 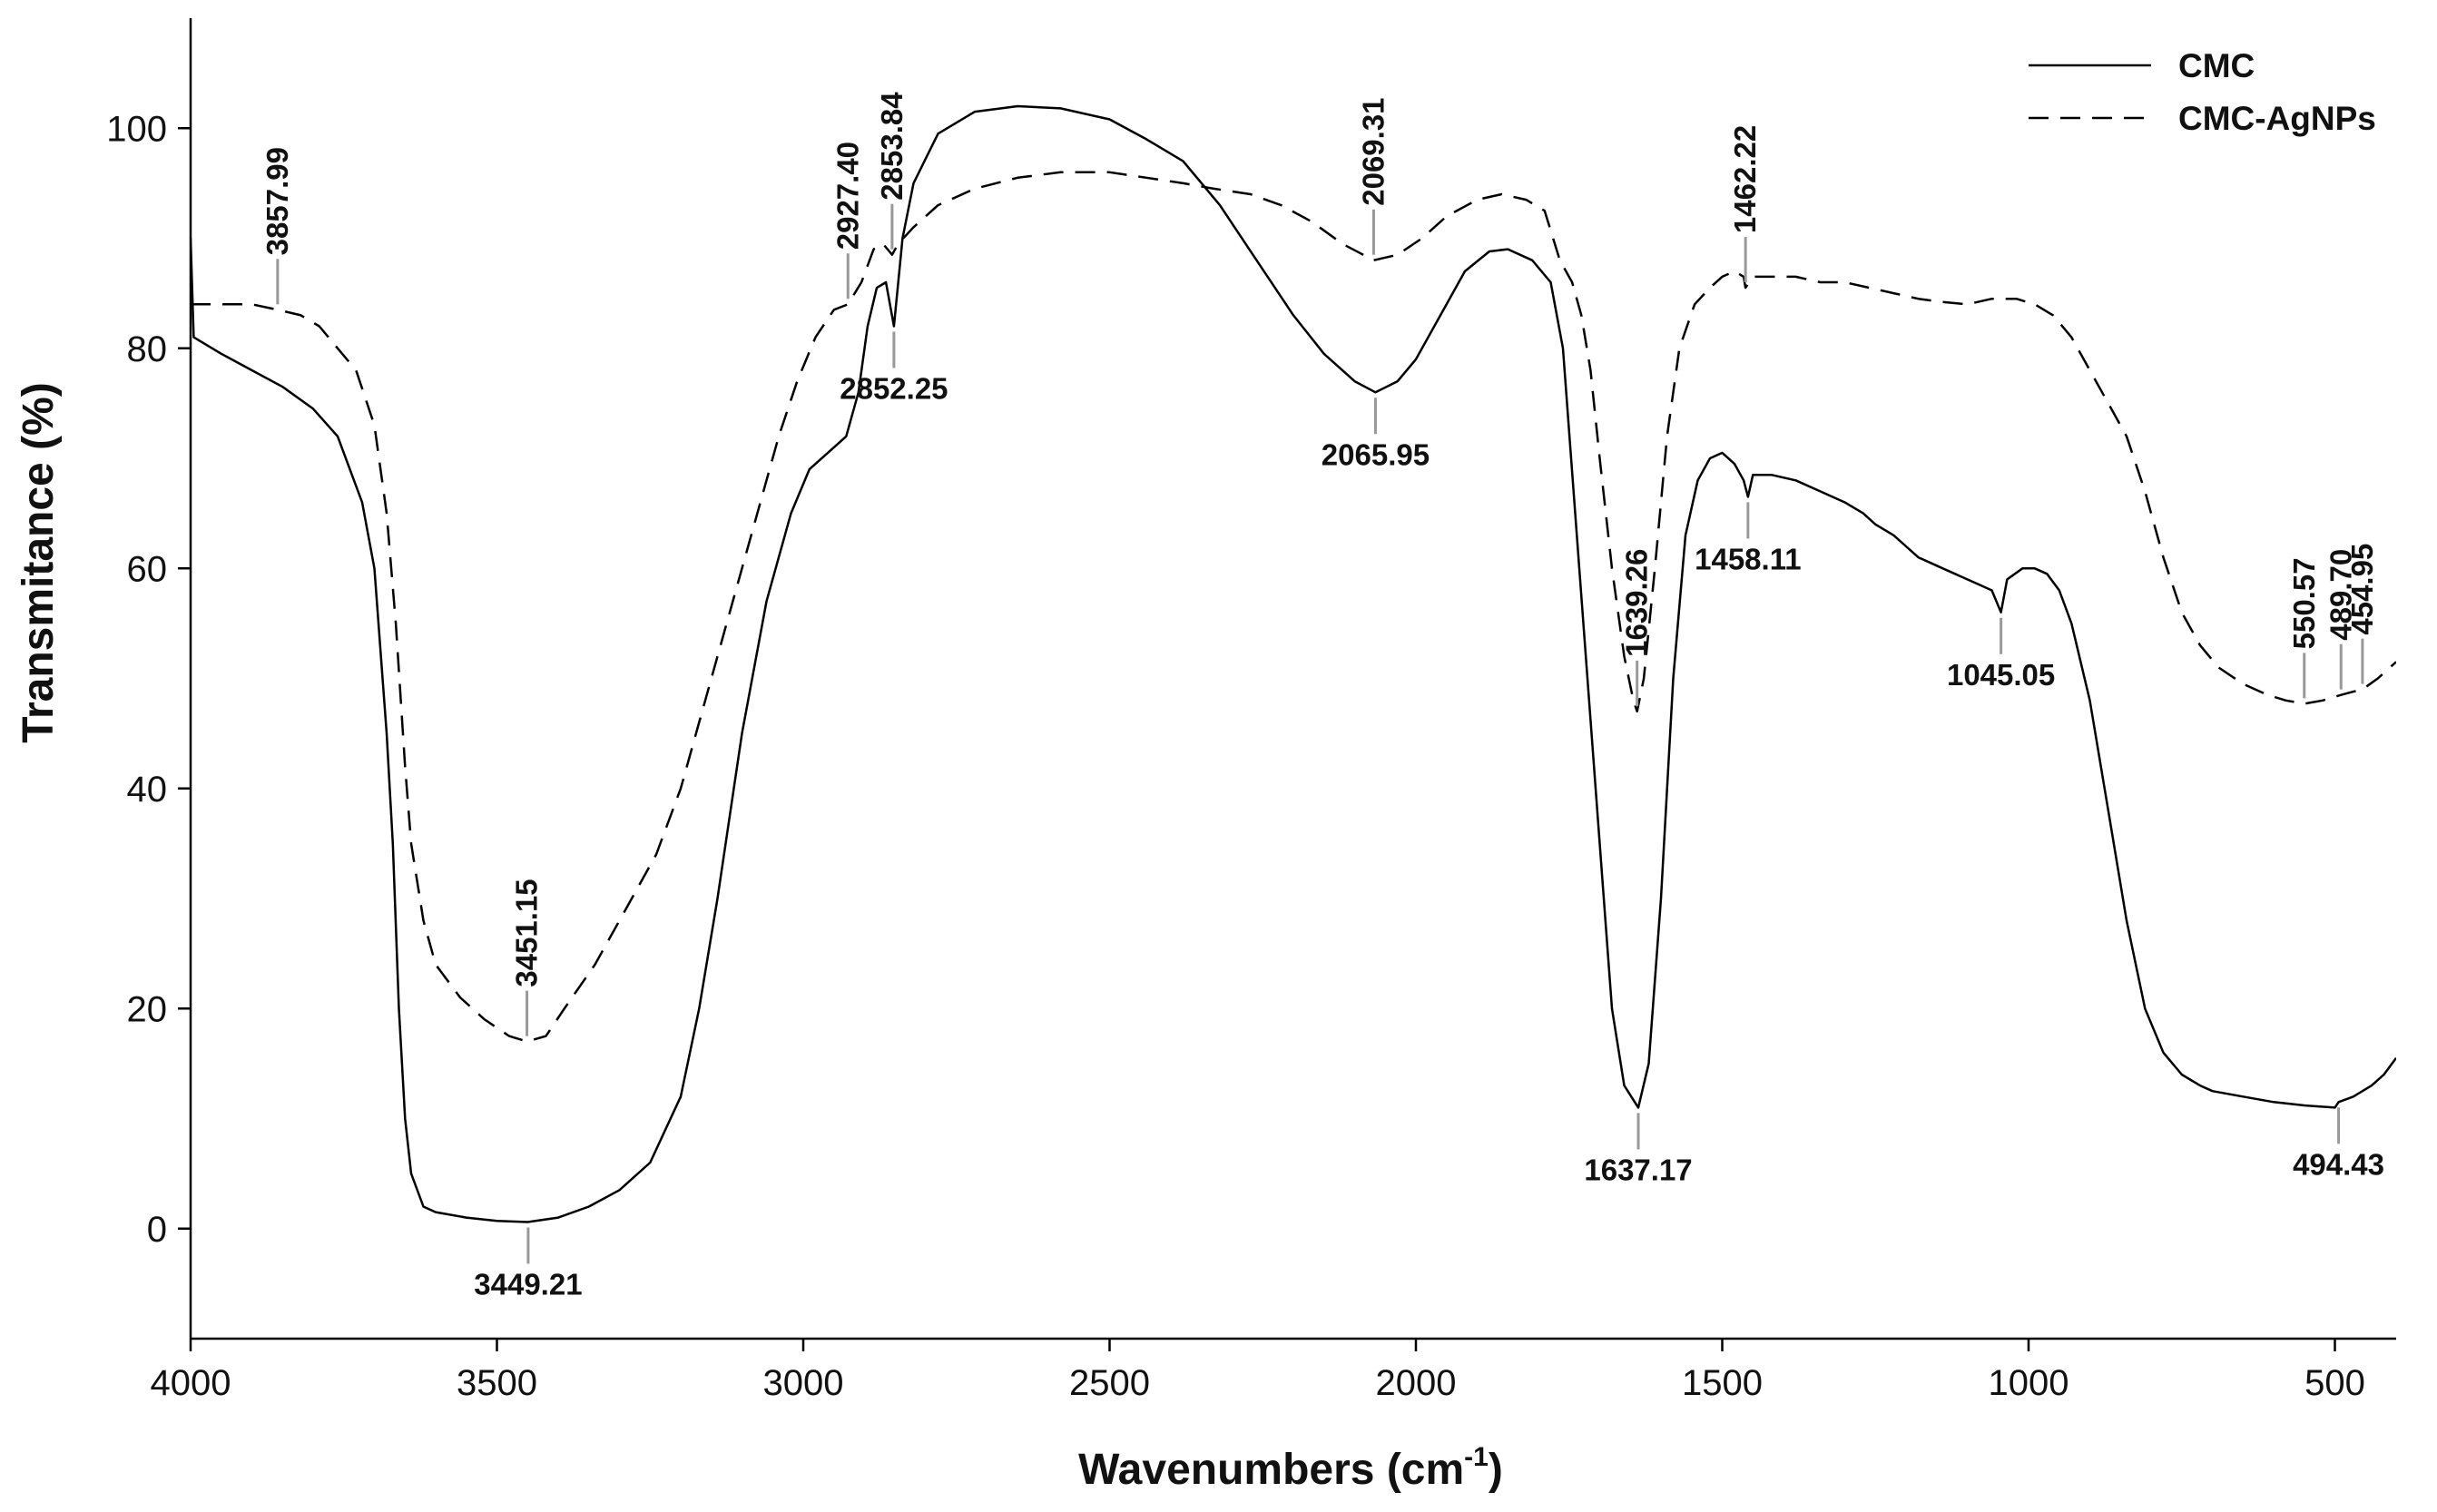 I want to click on peak-annotation: 489.70, so click(x=2340, y=619).